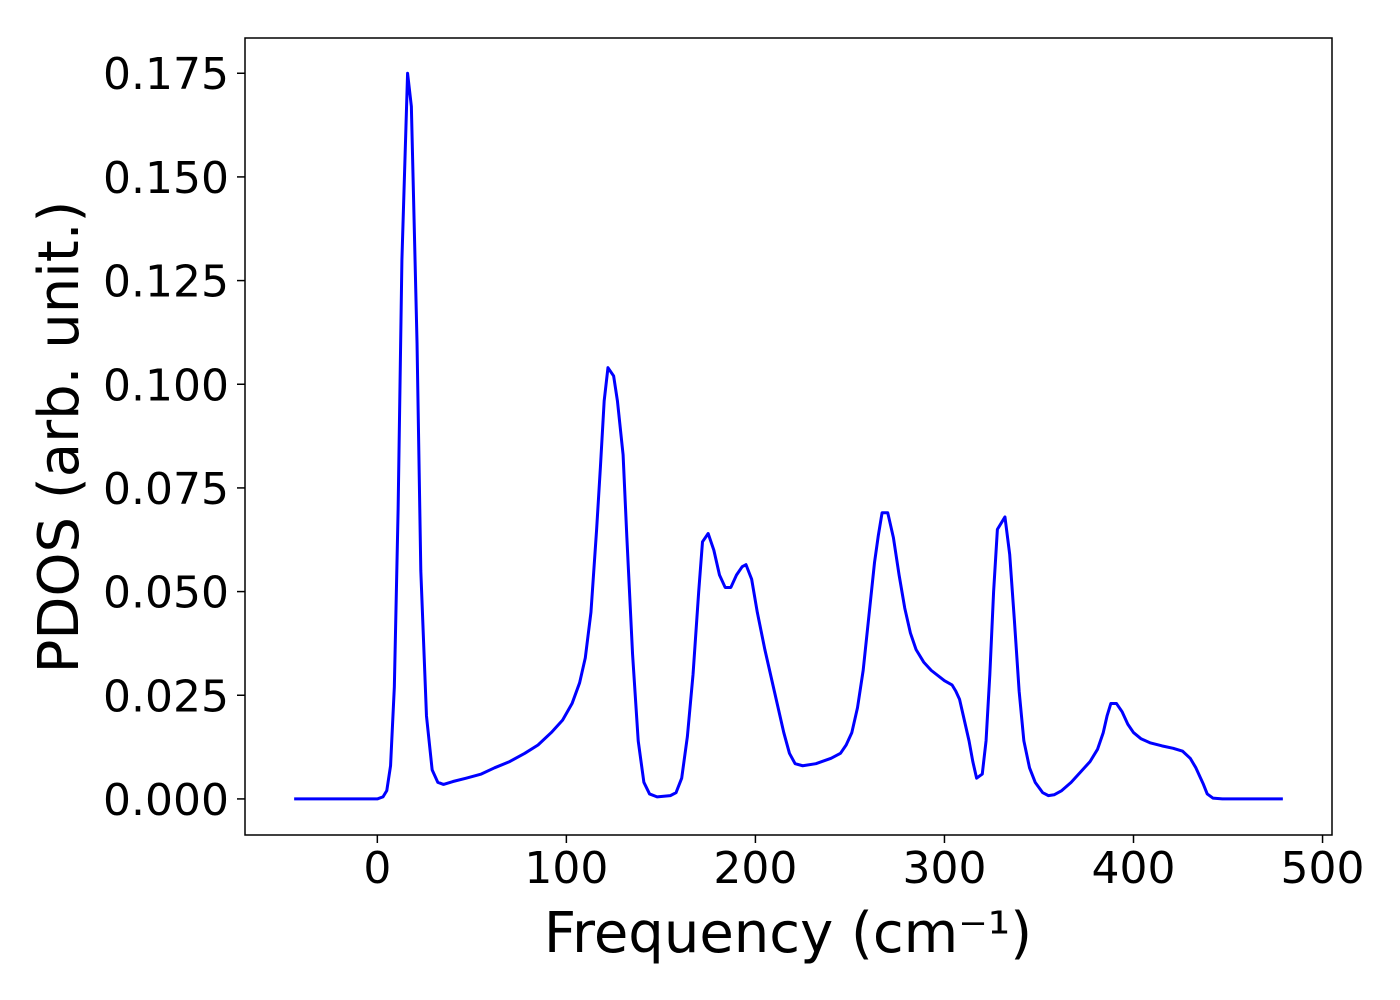 The image size is (1400, 1000). What do you see at coordinates (59, 437) in the screenshot?
I see `y-axis-label: PDOS (arb. unit.)` at bounding box center [59, 437].